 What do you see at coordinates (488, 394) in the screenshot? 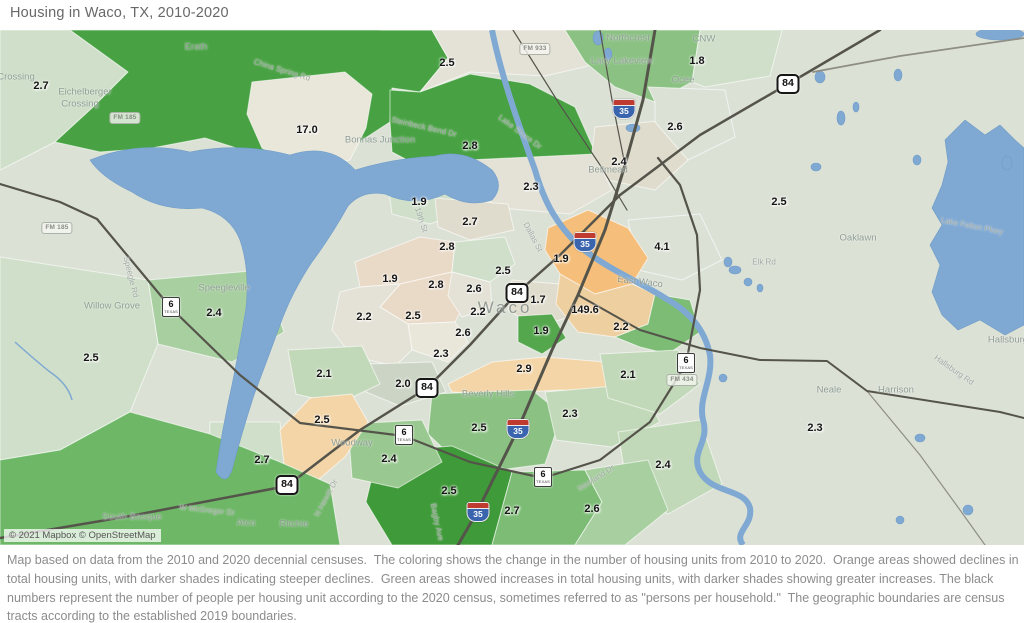
I see `place-label: Beverly Hills` at bounding box center [488, 394].